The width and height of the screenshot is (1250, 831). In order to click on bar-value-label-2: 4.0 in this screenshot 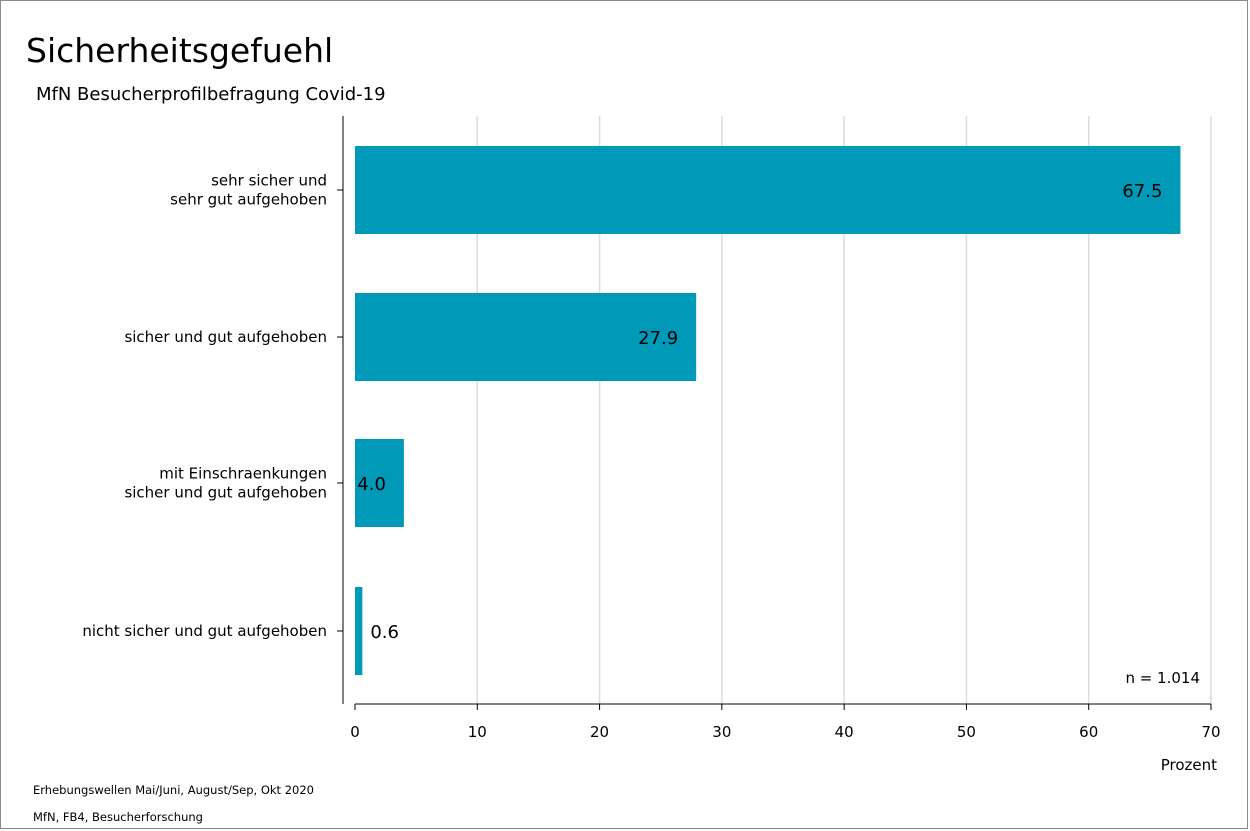, I will do `click(371, 484)`.